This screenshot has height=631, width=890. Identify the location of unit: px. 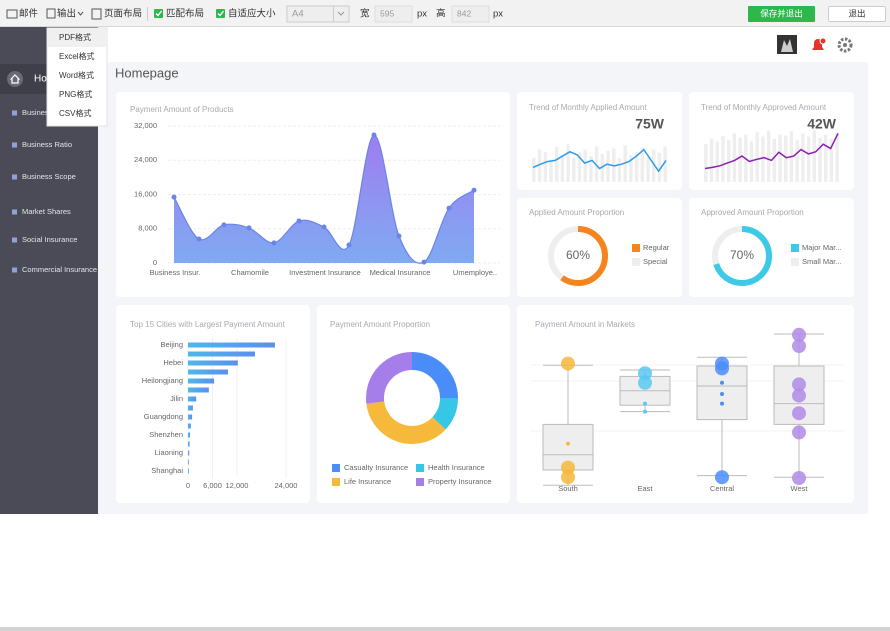
(498, 14).